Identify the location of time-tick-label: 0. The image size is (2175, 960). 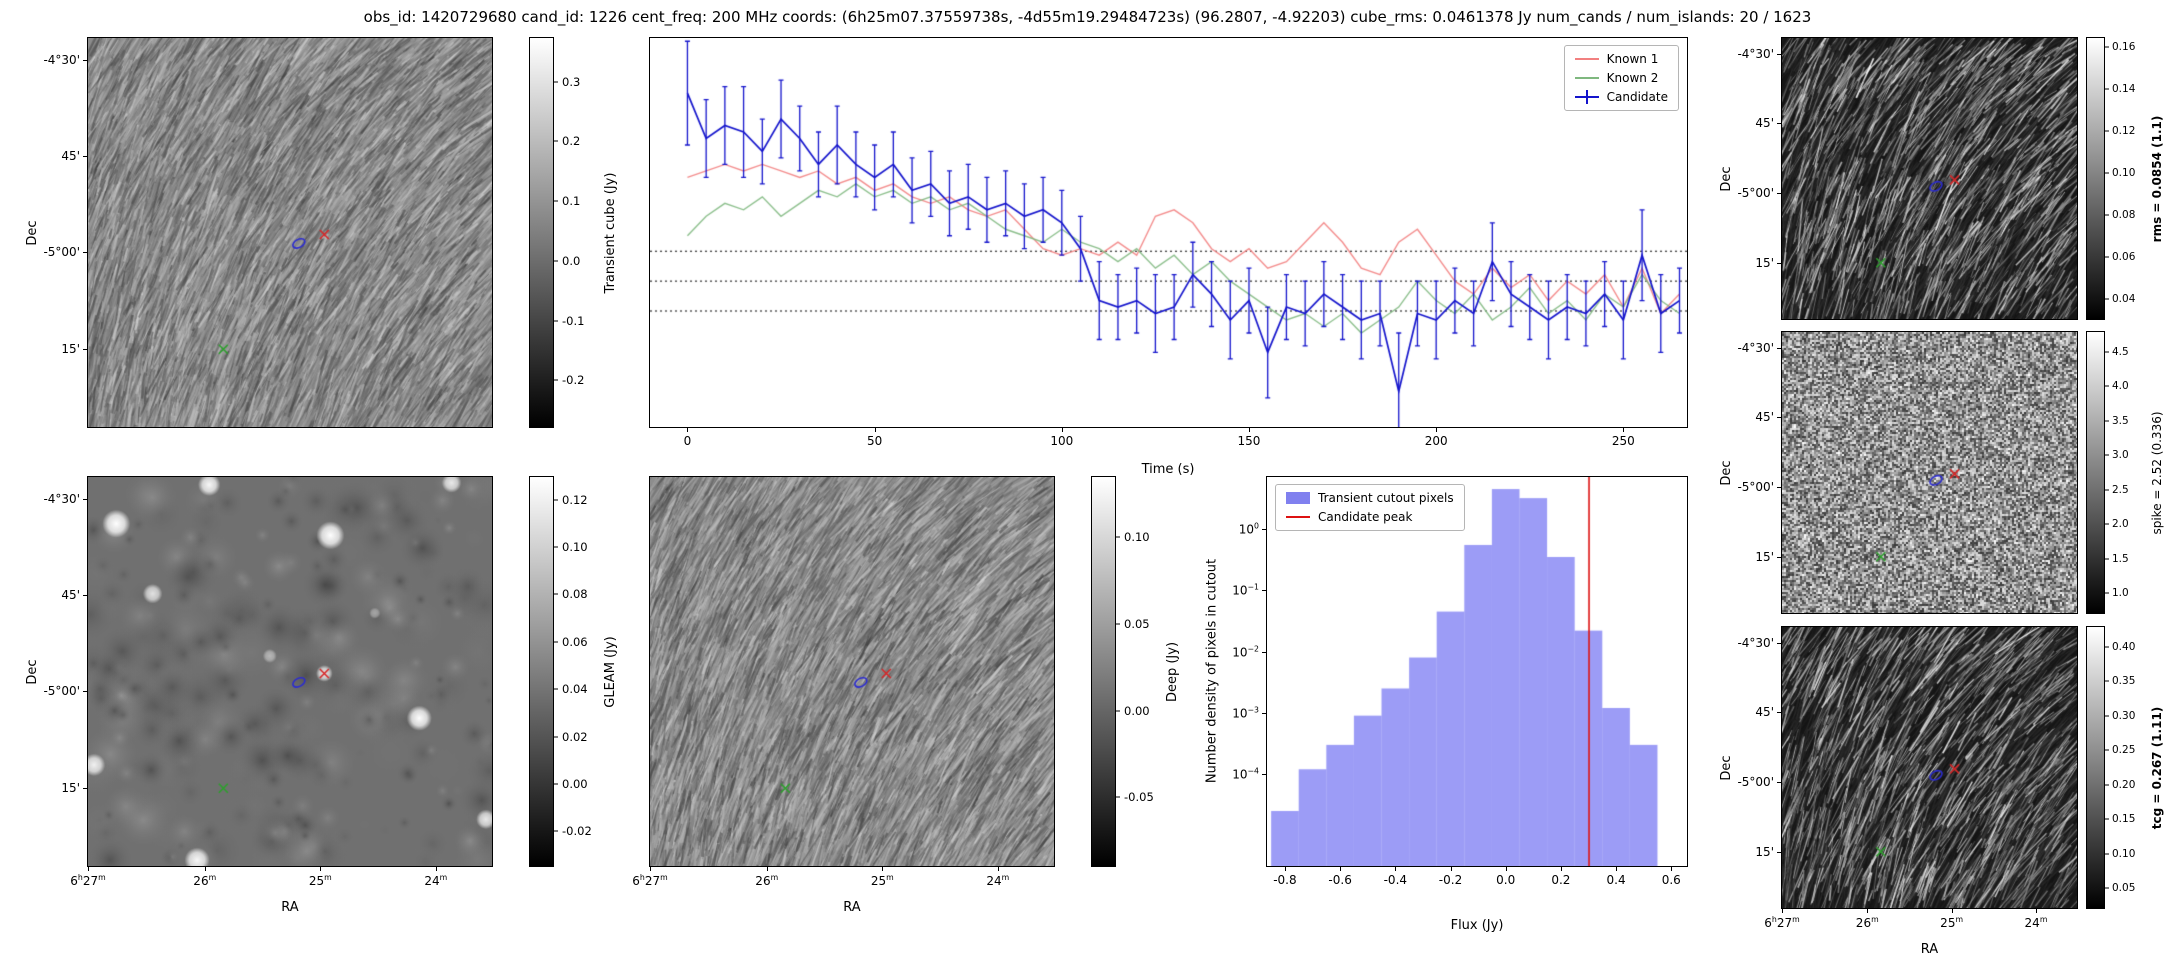
(687, 441).